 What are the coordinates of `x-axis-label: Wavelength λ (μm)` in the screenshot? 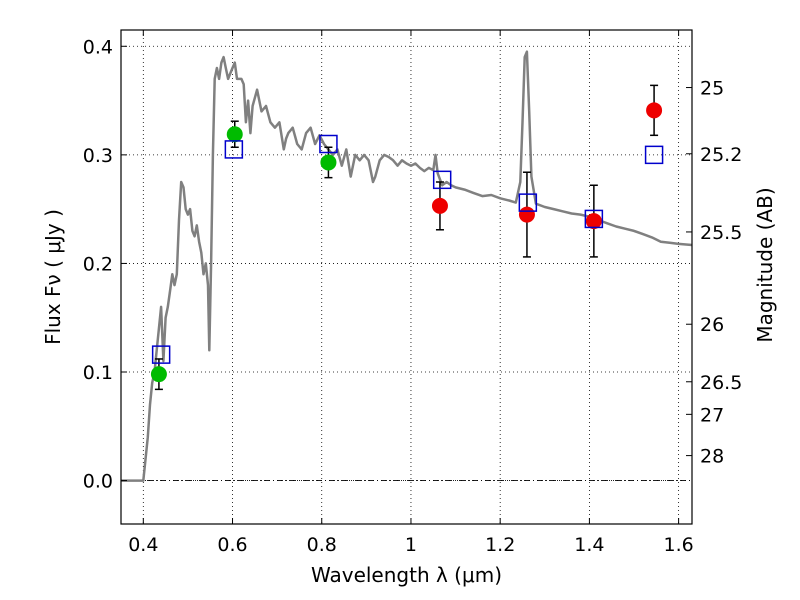 It's located at (406, 575).